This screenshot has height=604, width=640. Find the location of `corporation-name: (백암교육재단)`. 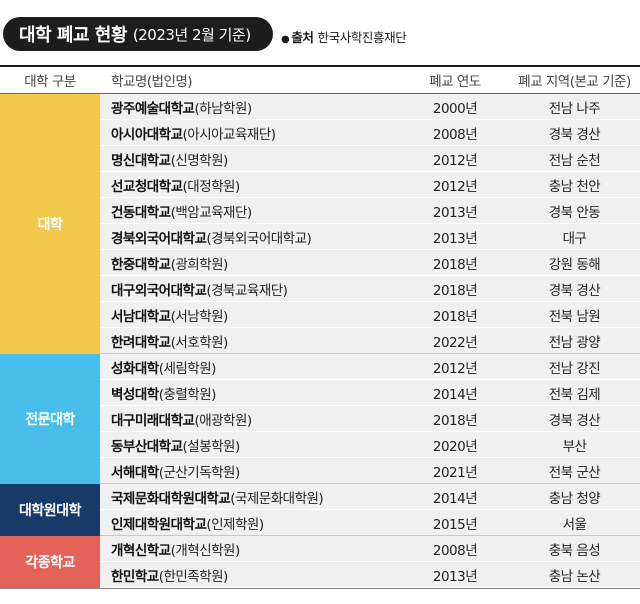

corporation-name: (백암교육재단) is located at coordinates (211, 212).